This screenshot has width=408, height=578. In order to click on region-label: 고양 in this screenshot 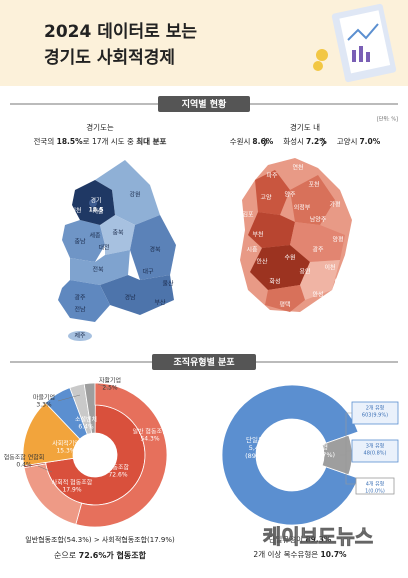, I will do `click(266, 198)`.